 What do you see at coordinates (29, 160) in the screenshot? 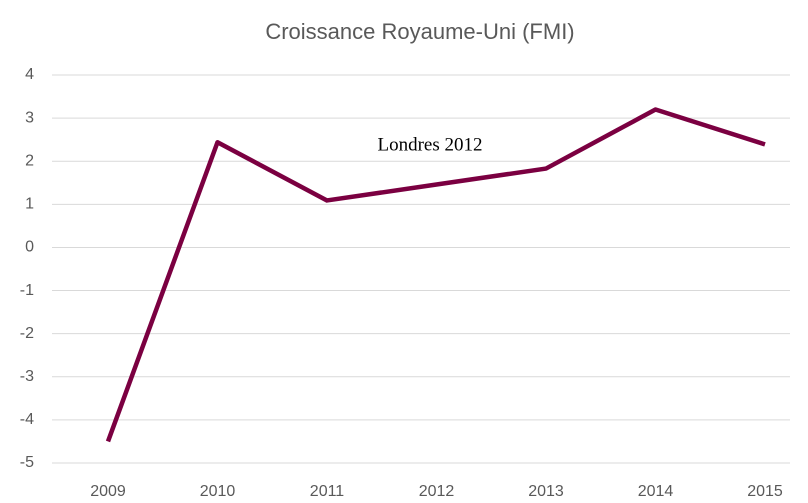
I see `y-tick-label: 2` at bounding box center [29, 160].